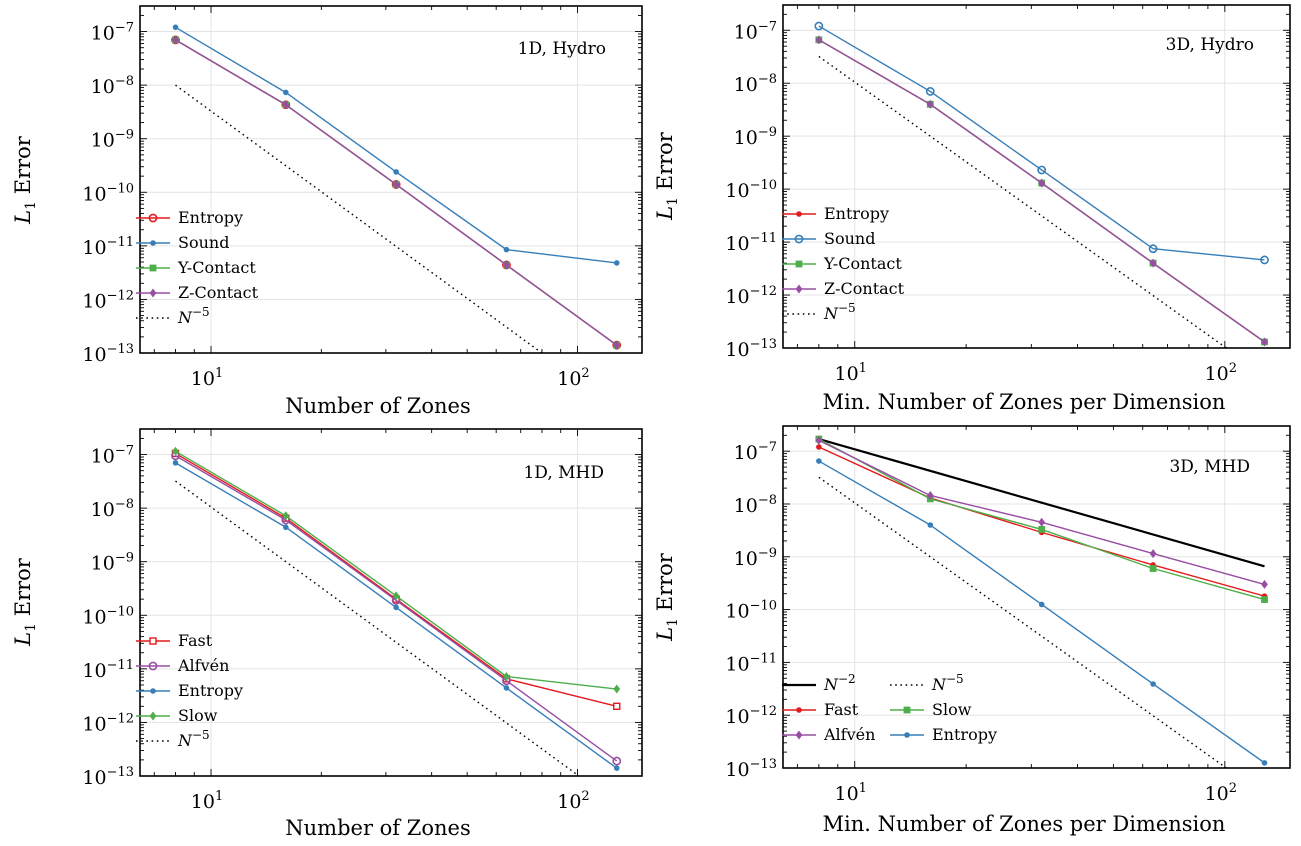  What do you see at coordinates (396, 570) in the screenshot?
I see `series-slow-line` at bounding box center [396, 570].